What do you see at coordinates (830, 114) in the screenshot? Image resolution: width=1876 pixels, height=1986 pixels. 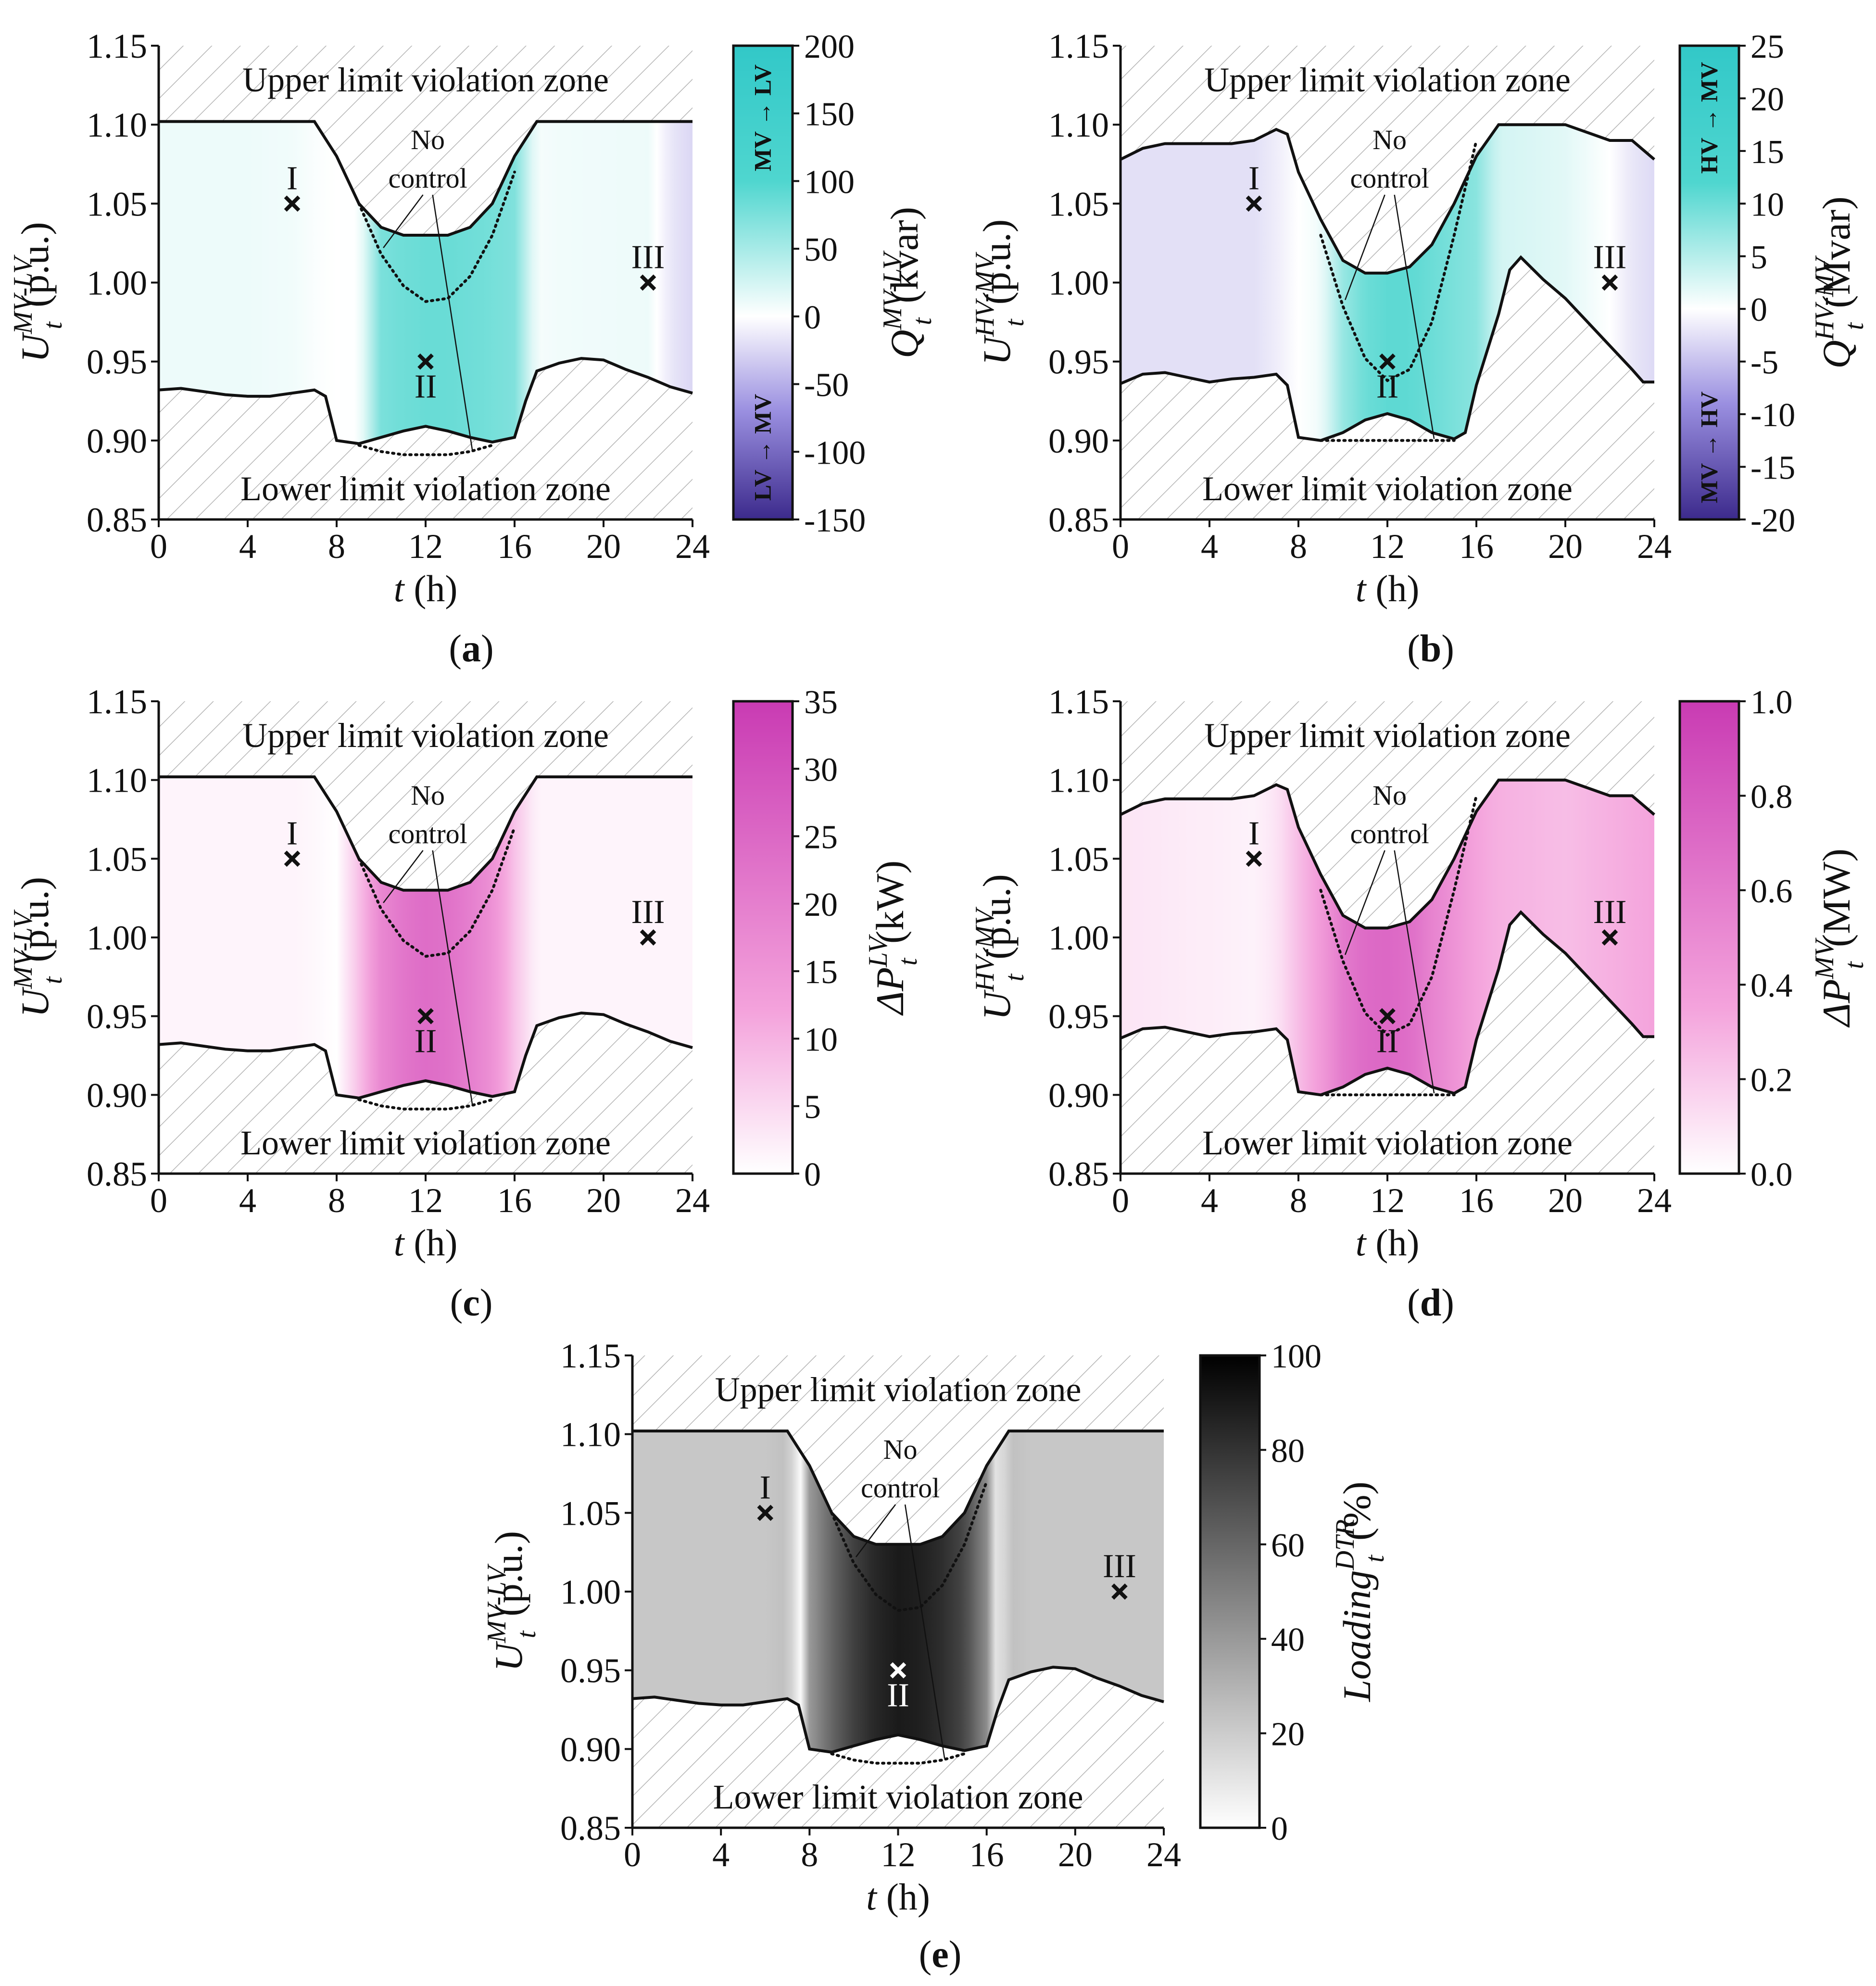 I see `colorbar-tick-label: 150` at bounding box center [830, 114].